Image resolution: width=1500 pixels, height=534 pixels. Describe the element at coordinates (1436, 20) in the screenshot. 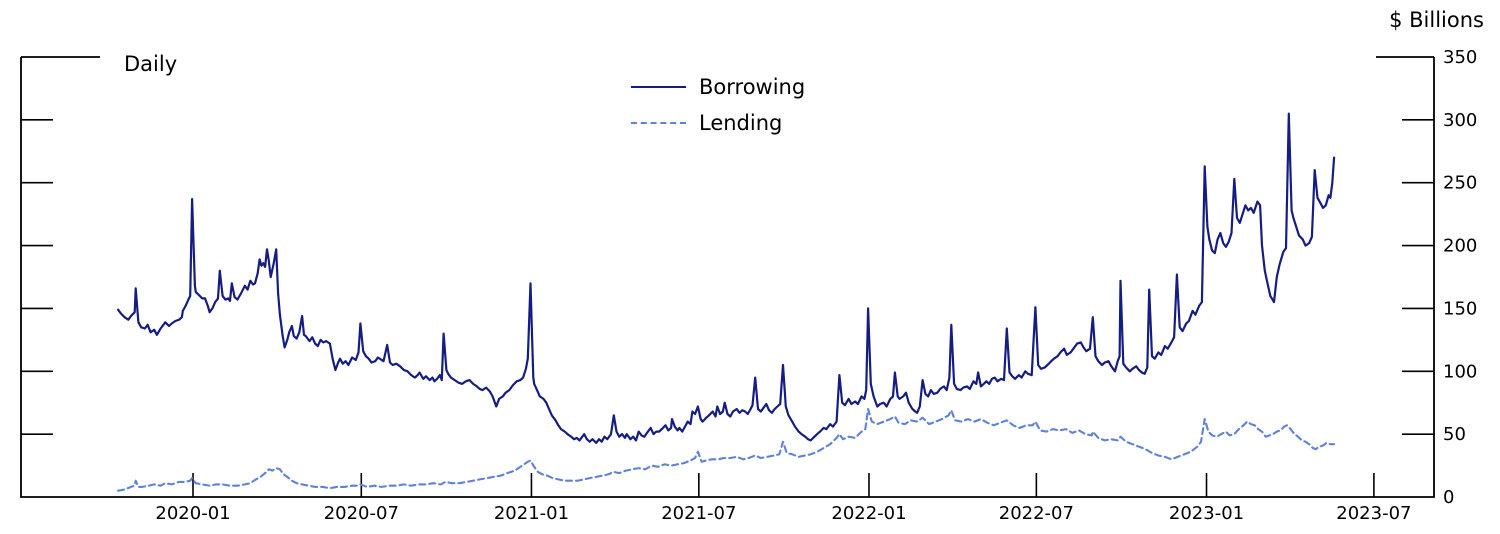

I see `y-axis-units-label: $ Billions` at that location.